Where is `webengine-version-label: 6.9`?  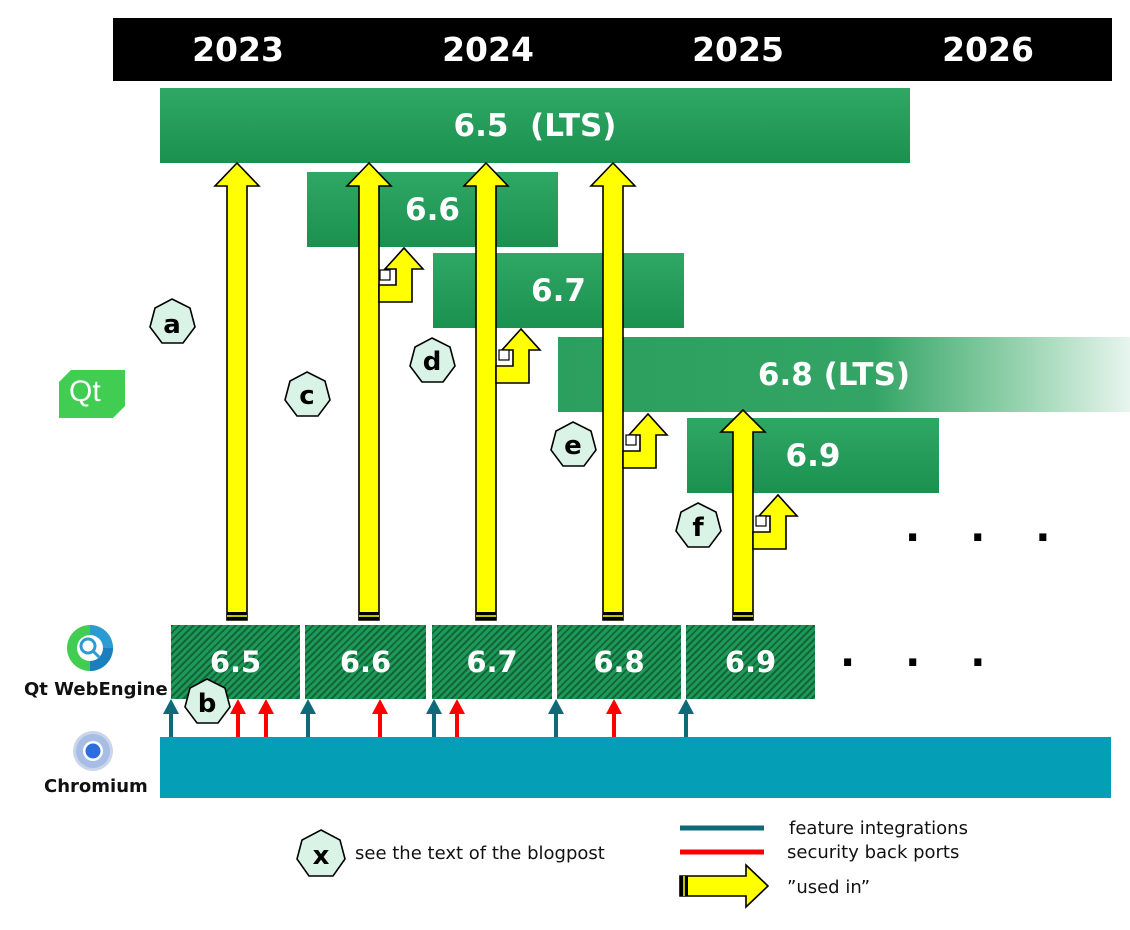
webengine-version-label: 6.9 is located at coordinates (750, 662).